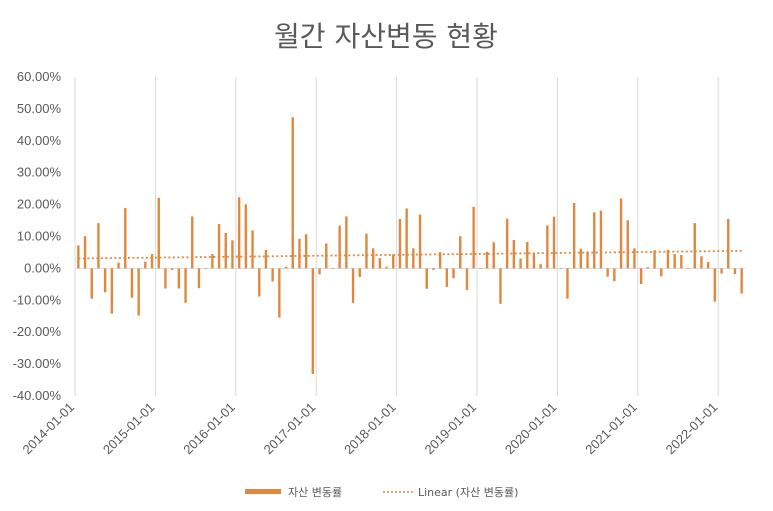  I want to click on y-tick-label: 40.00%, so click(39, 140).